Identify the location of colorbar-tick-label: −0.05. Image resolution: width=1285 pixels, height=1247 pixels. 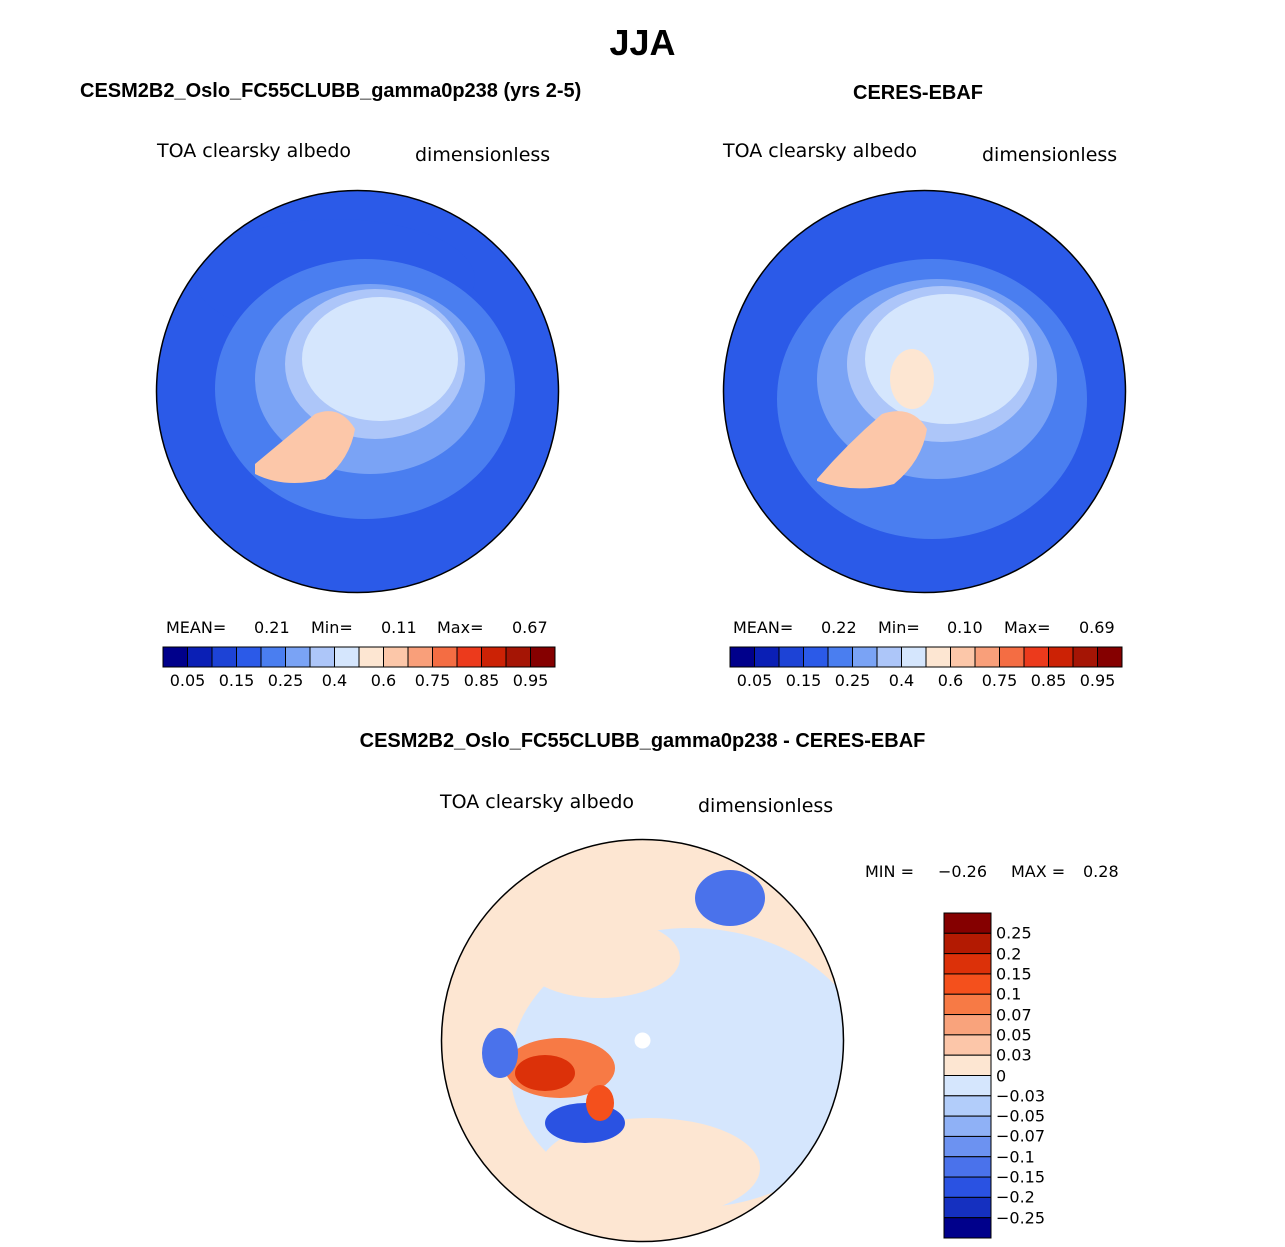
(1021, 1116).